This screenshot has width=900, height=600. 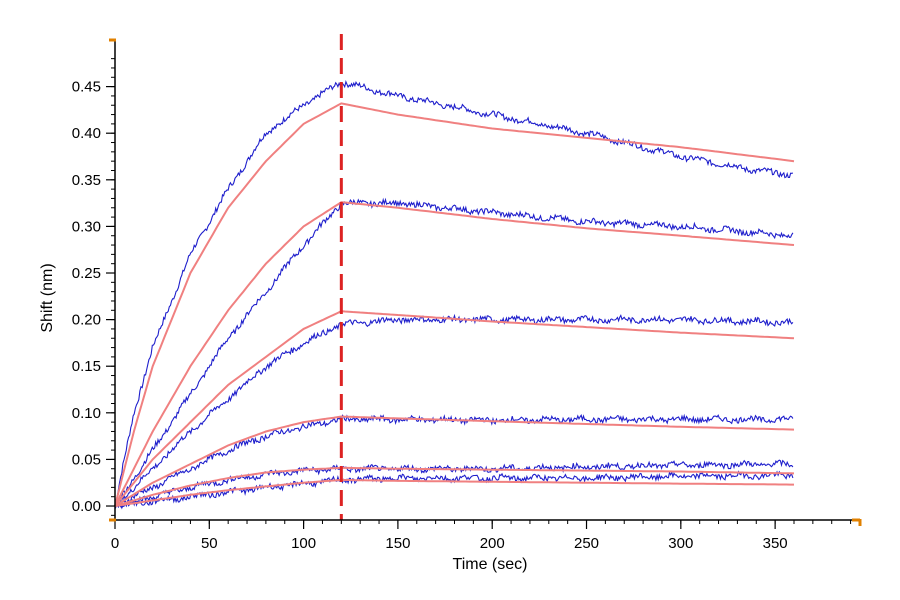 What do you see at coordinates (586, 543) in the screenshot?
I see `x-tick-label: 250` at bounding box center [586, 543].